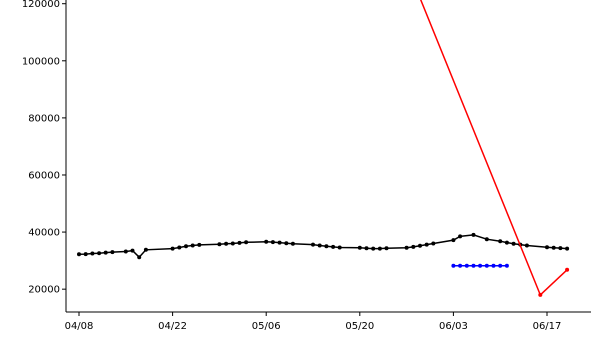 This screenshot has width=595, height=339. Describe the element at coordinates (41, 61) in the screenshot. I see `y-tick-label: 100000` at that location.